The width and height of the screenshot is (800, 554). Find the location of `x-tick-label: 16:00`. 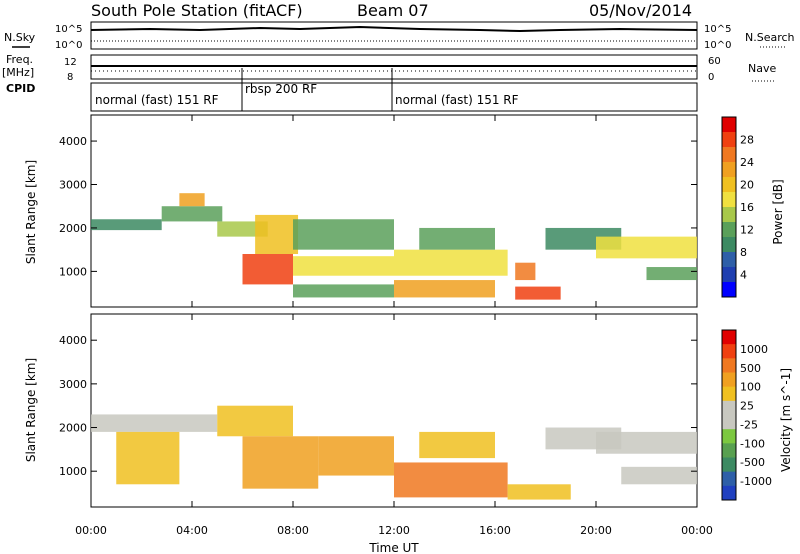

x-tick-label: 16:00 is located at coordinates (495, 530).